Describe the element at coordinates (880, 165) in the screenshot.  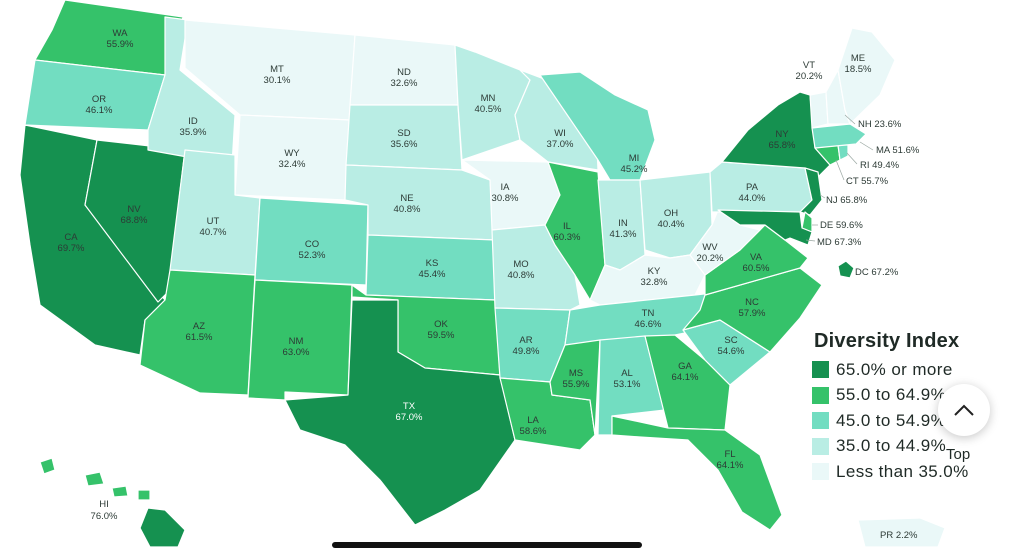
I see `label-RI: RI 49.4%` at that location.